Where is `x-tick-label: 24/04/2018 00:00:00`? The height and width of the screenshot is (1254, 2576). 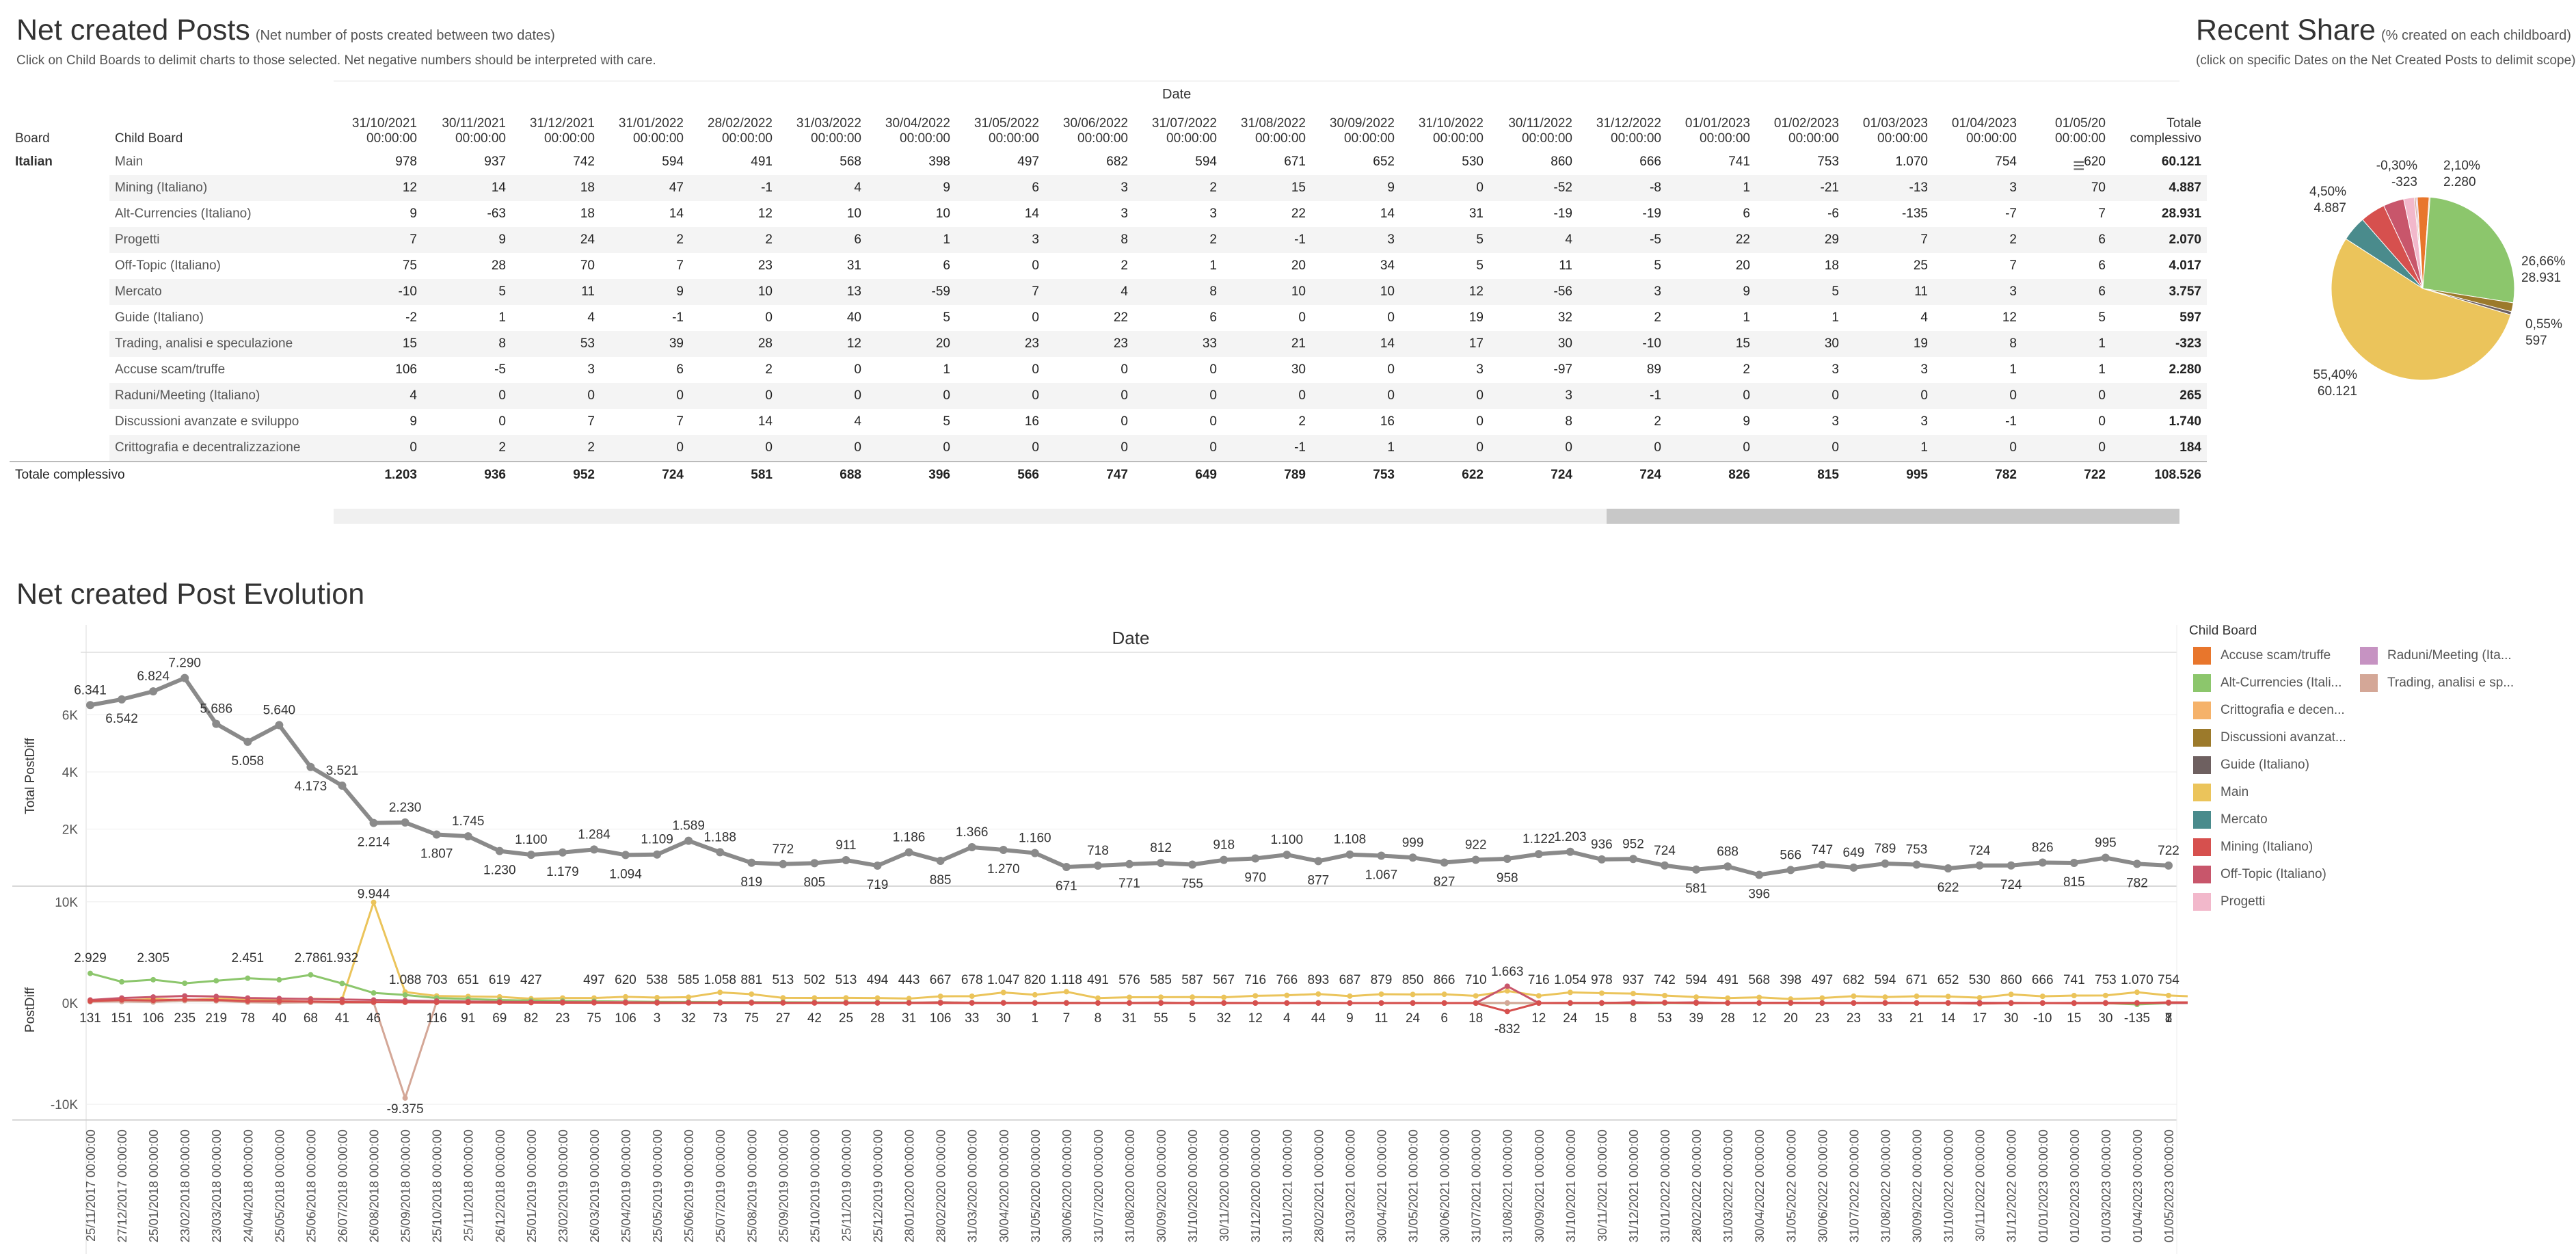 x-tick-label: 24/04/2018 00:00:00 is located at coordinates (248, 1186).